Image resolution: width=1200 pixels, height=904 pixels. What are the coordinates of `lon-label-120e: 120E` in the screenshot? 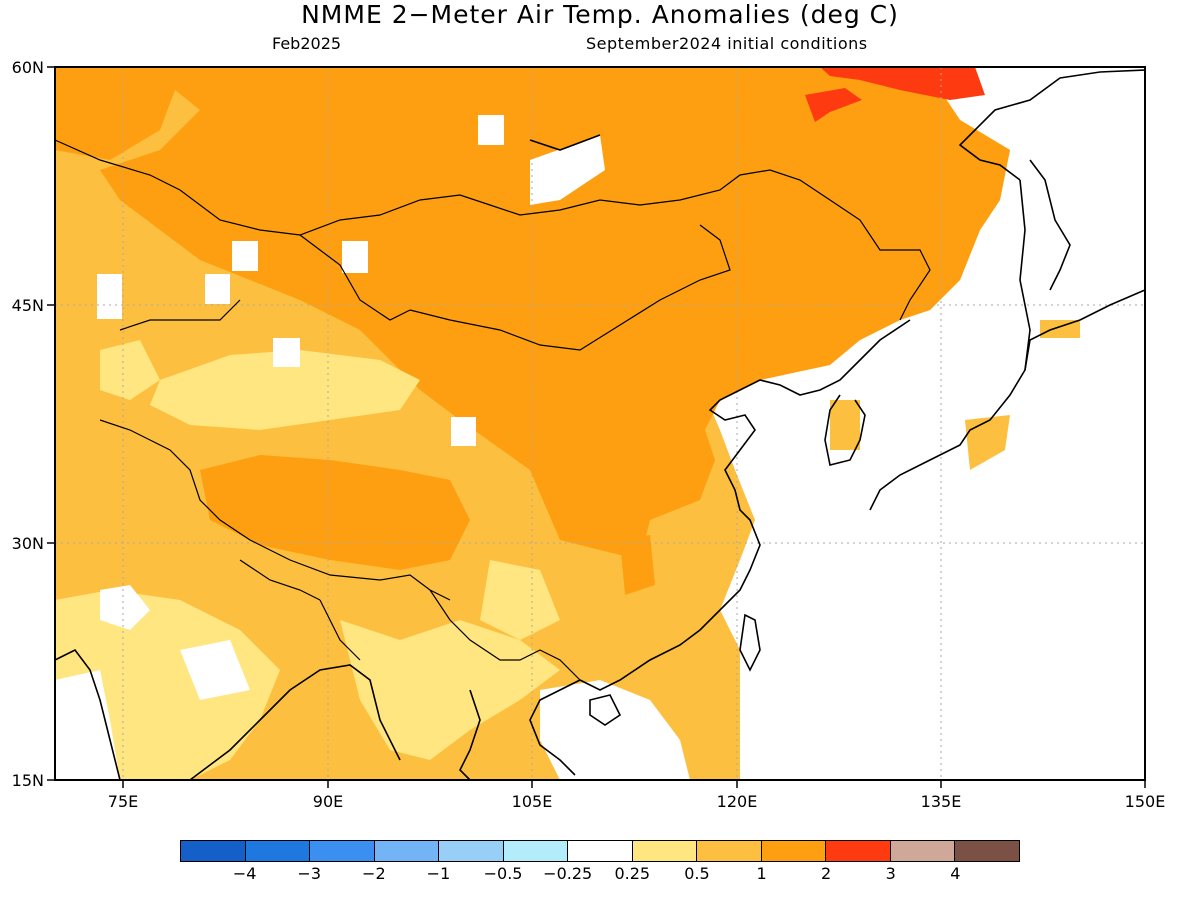 It's located at (737, 801).